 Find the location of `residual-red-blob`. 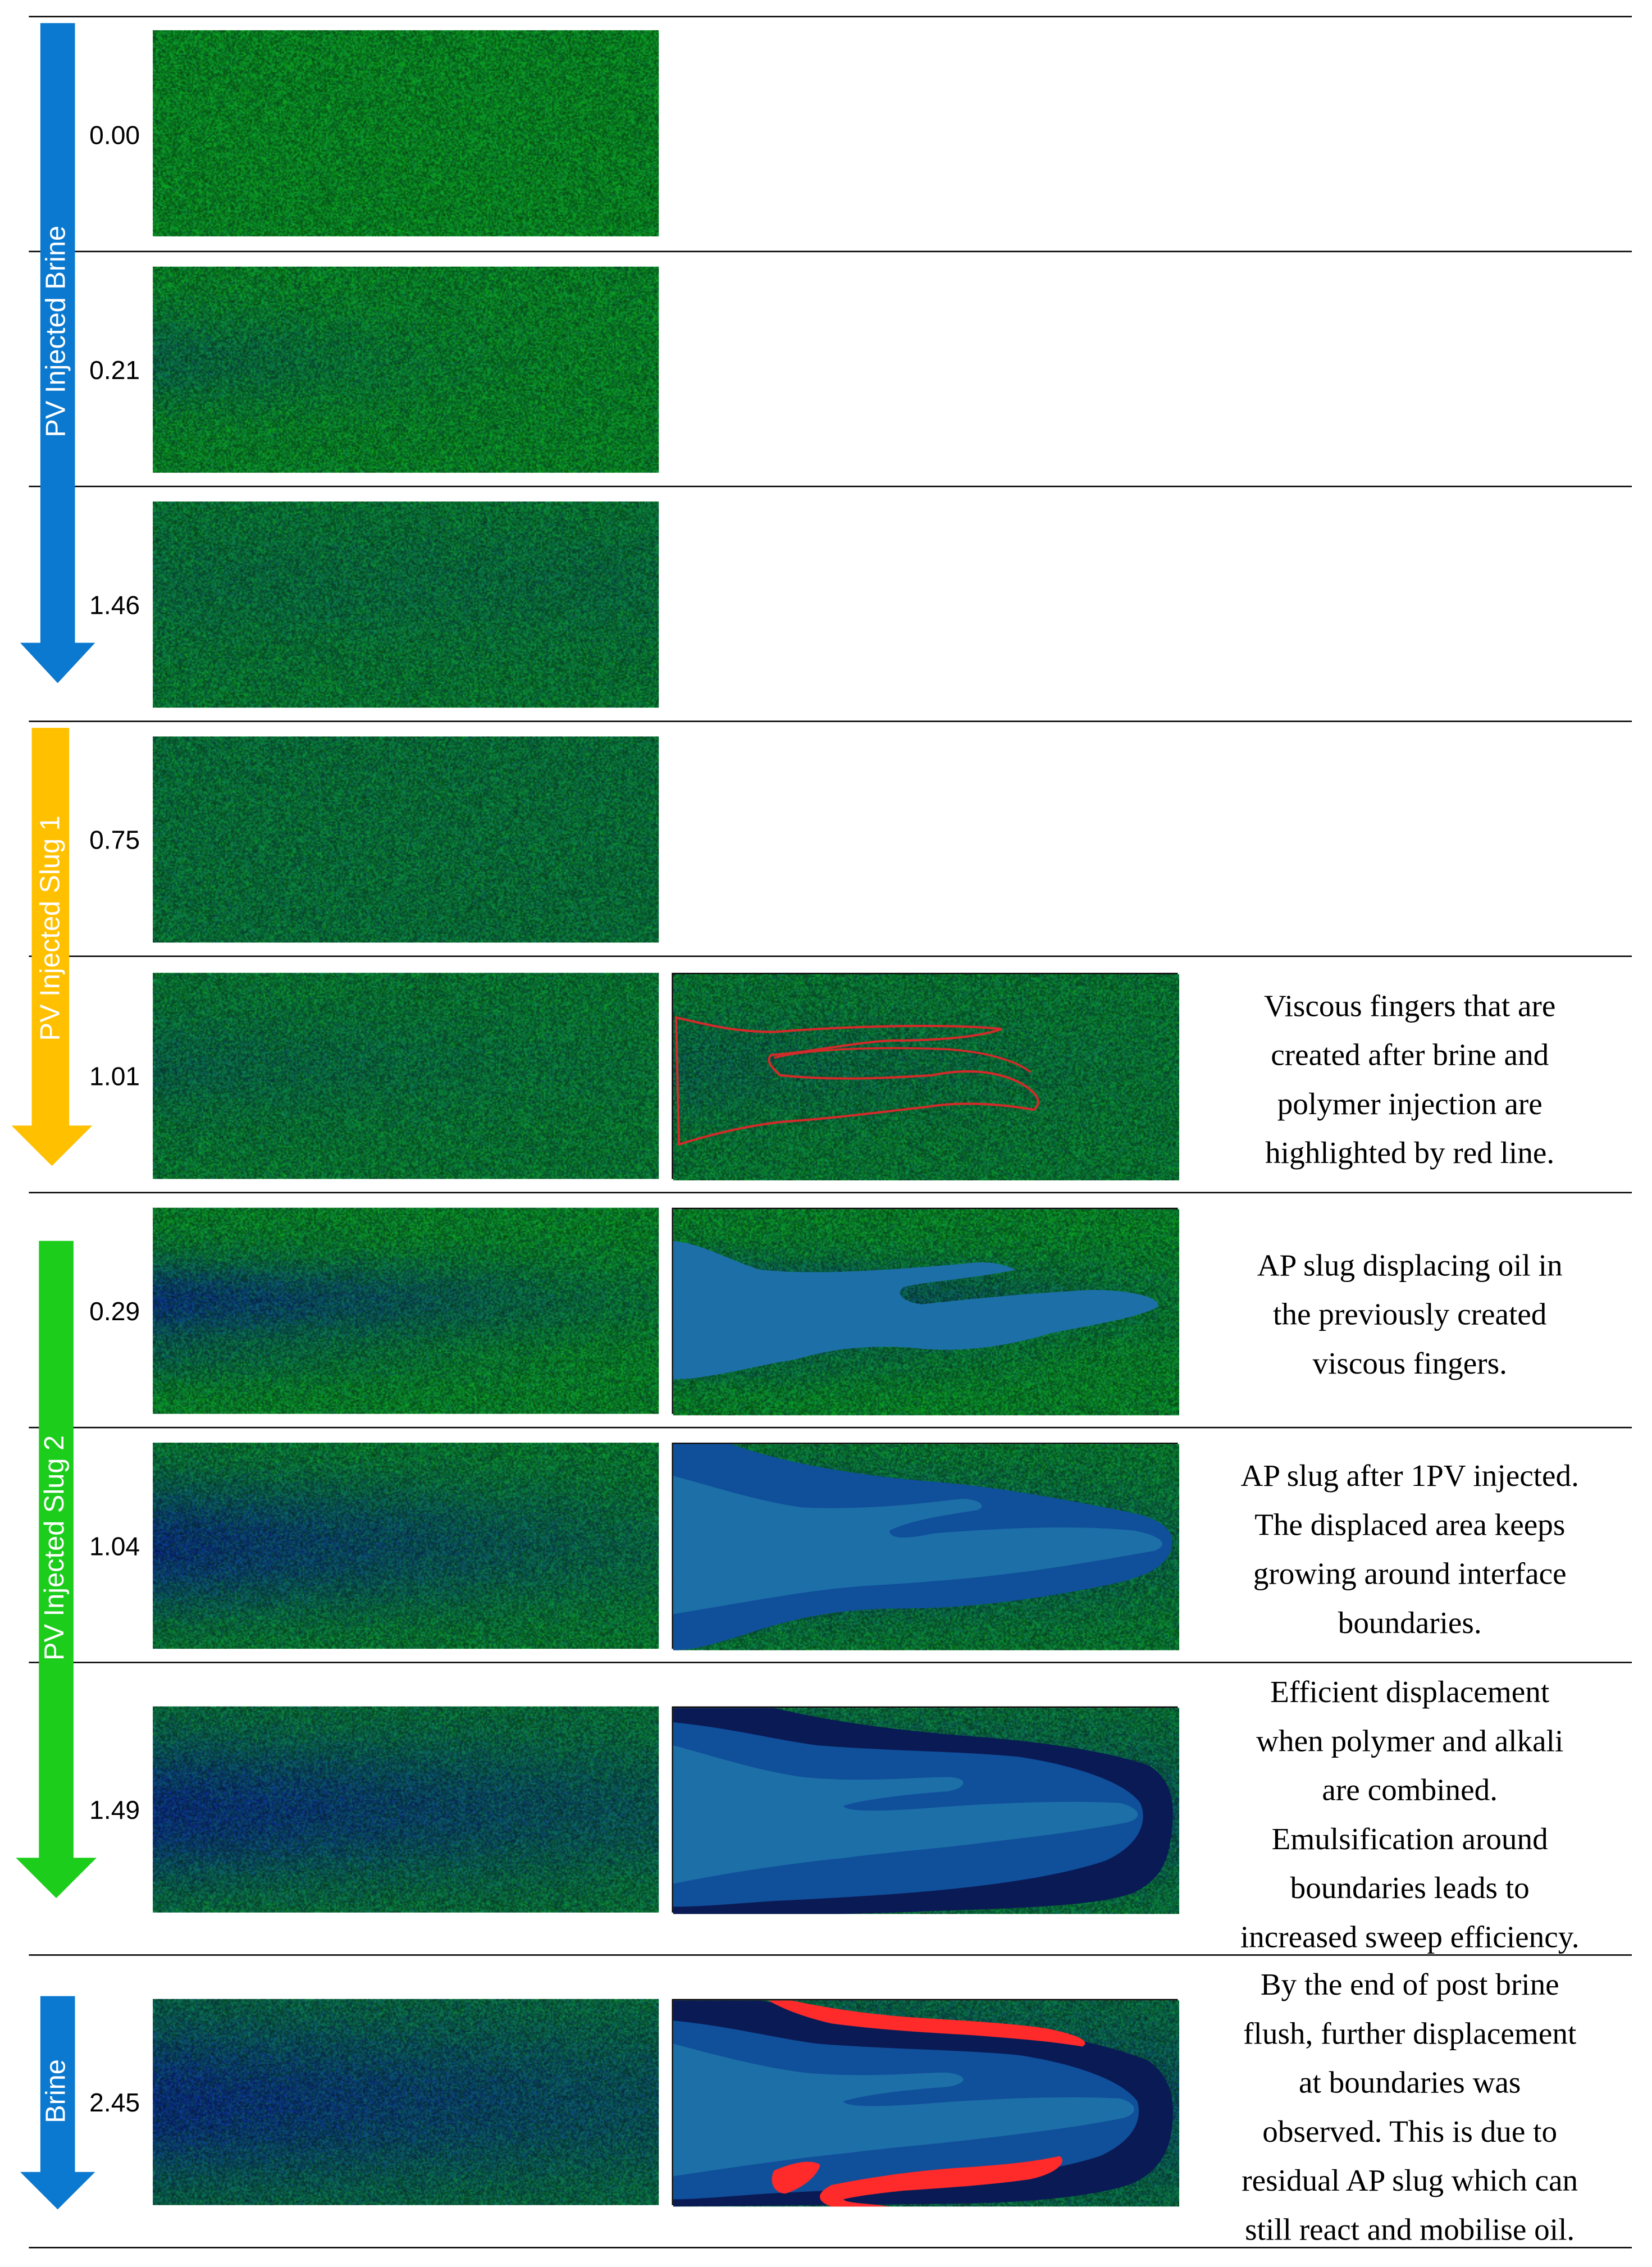

residual-red-blob is located at coordinates (796, 2177).